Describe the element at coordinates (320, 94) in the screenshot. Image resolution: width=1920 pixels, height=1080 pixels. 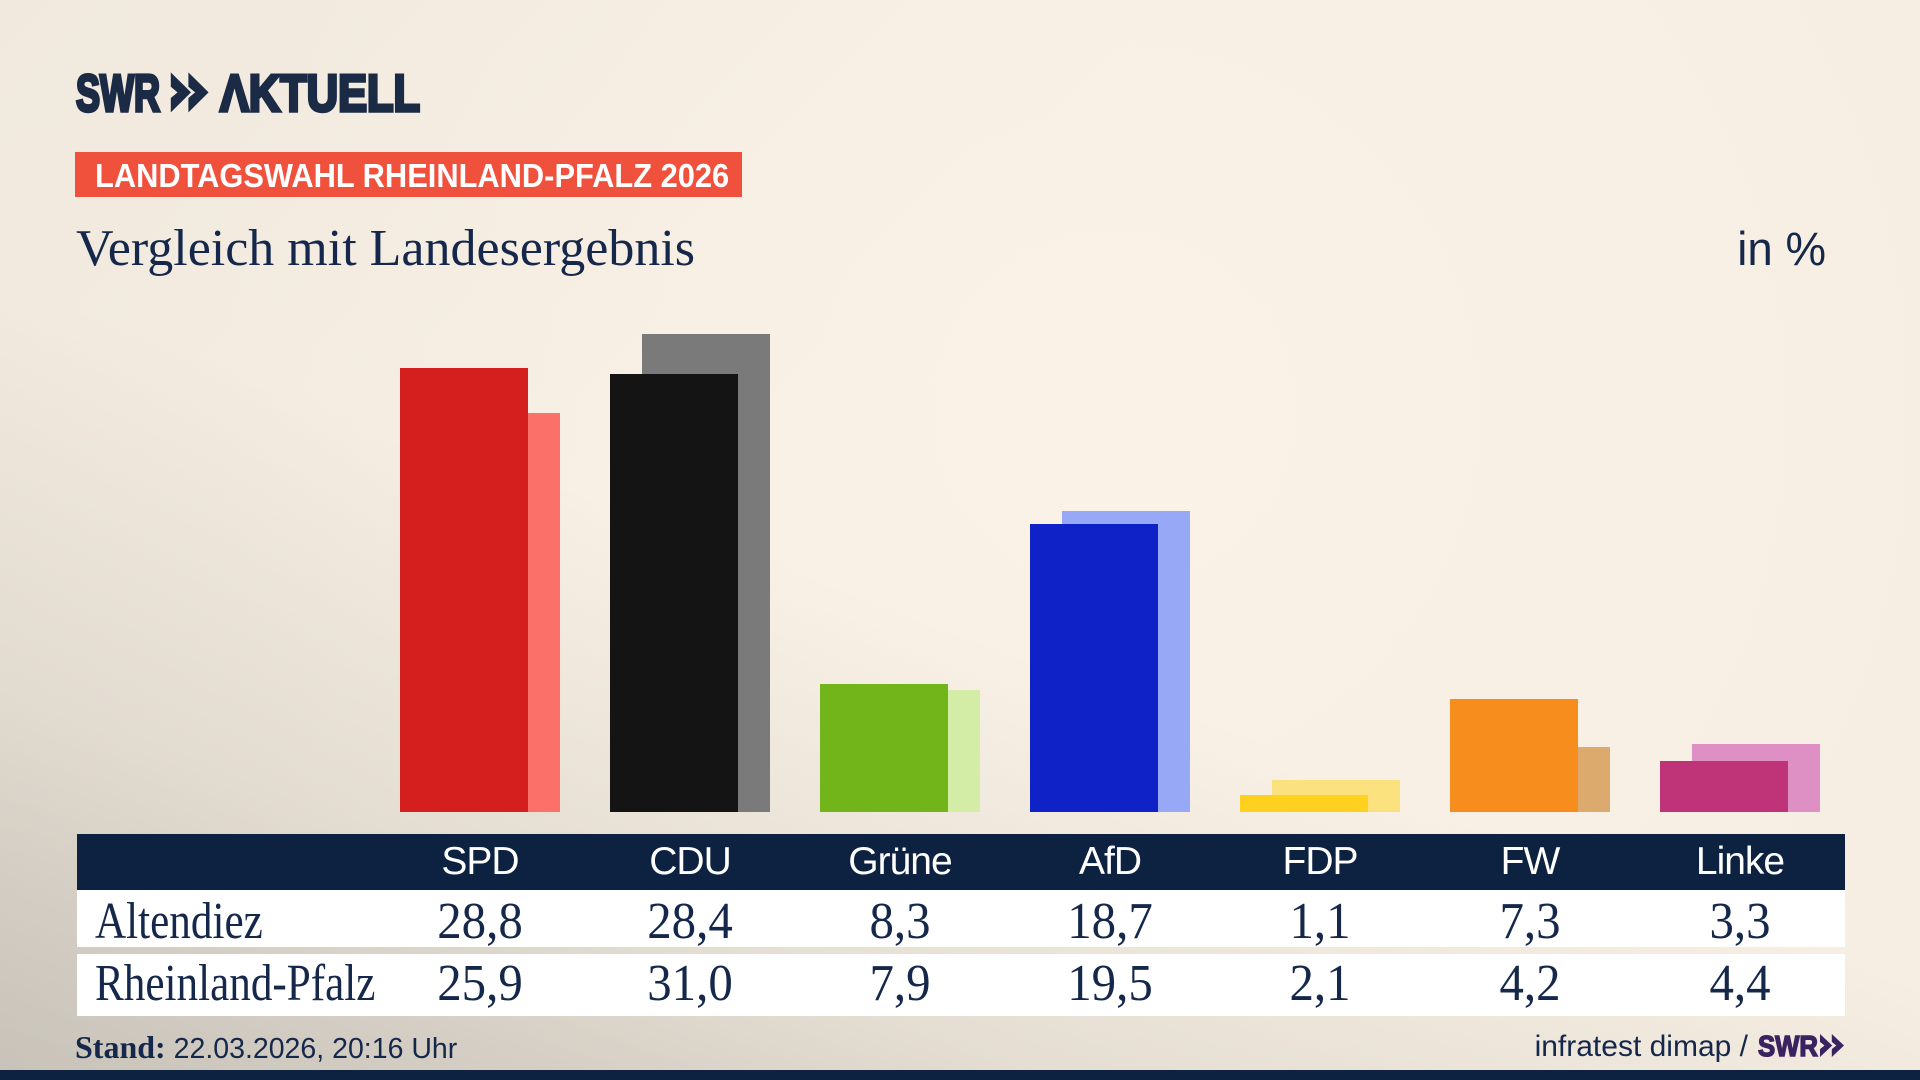
I see `svg-text: ΛKTUELL` at that location.